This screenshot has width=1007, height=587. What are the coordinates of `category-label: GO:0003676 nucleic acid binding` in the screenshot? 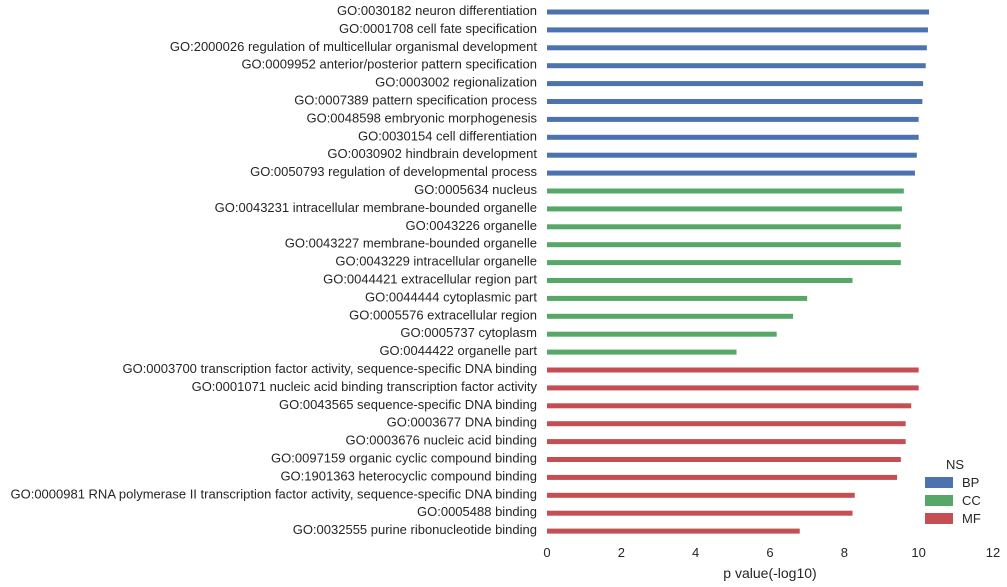 It's located at (441, 440).